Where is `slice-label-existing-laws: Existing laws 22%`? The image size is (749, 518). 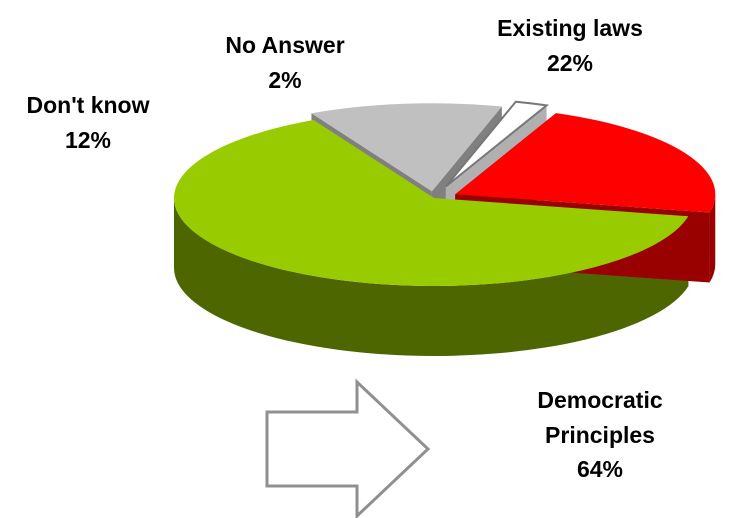 slice-label-existing-laws: Existing laws 22% is located at coordinates (570, 45).